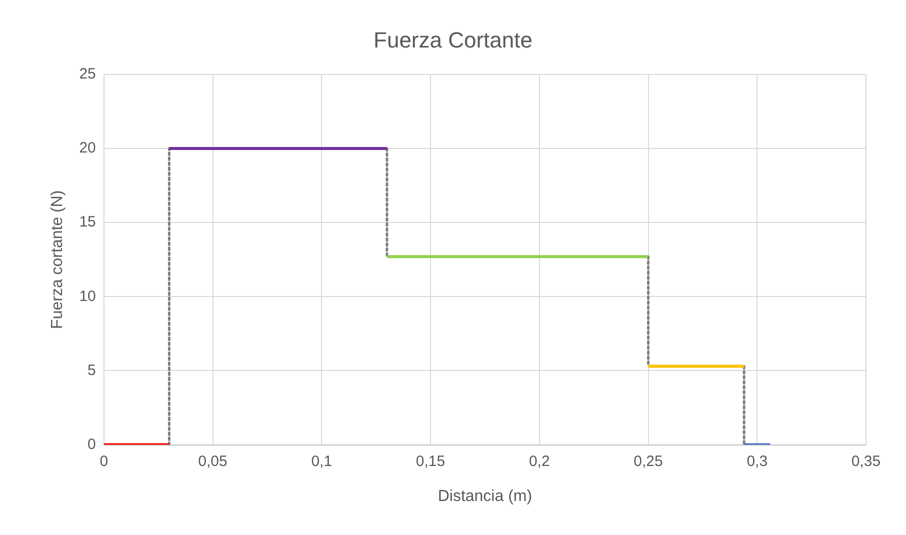 The image size is (906, 535). I want to click on chart-title: Fuerza Cortante, so click(453, 39).